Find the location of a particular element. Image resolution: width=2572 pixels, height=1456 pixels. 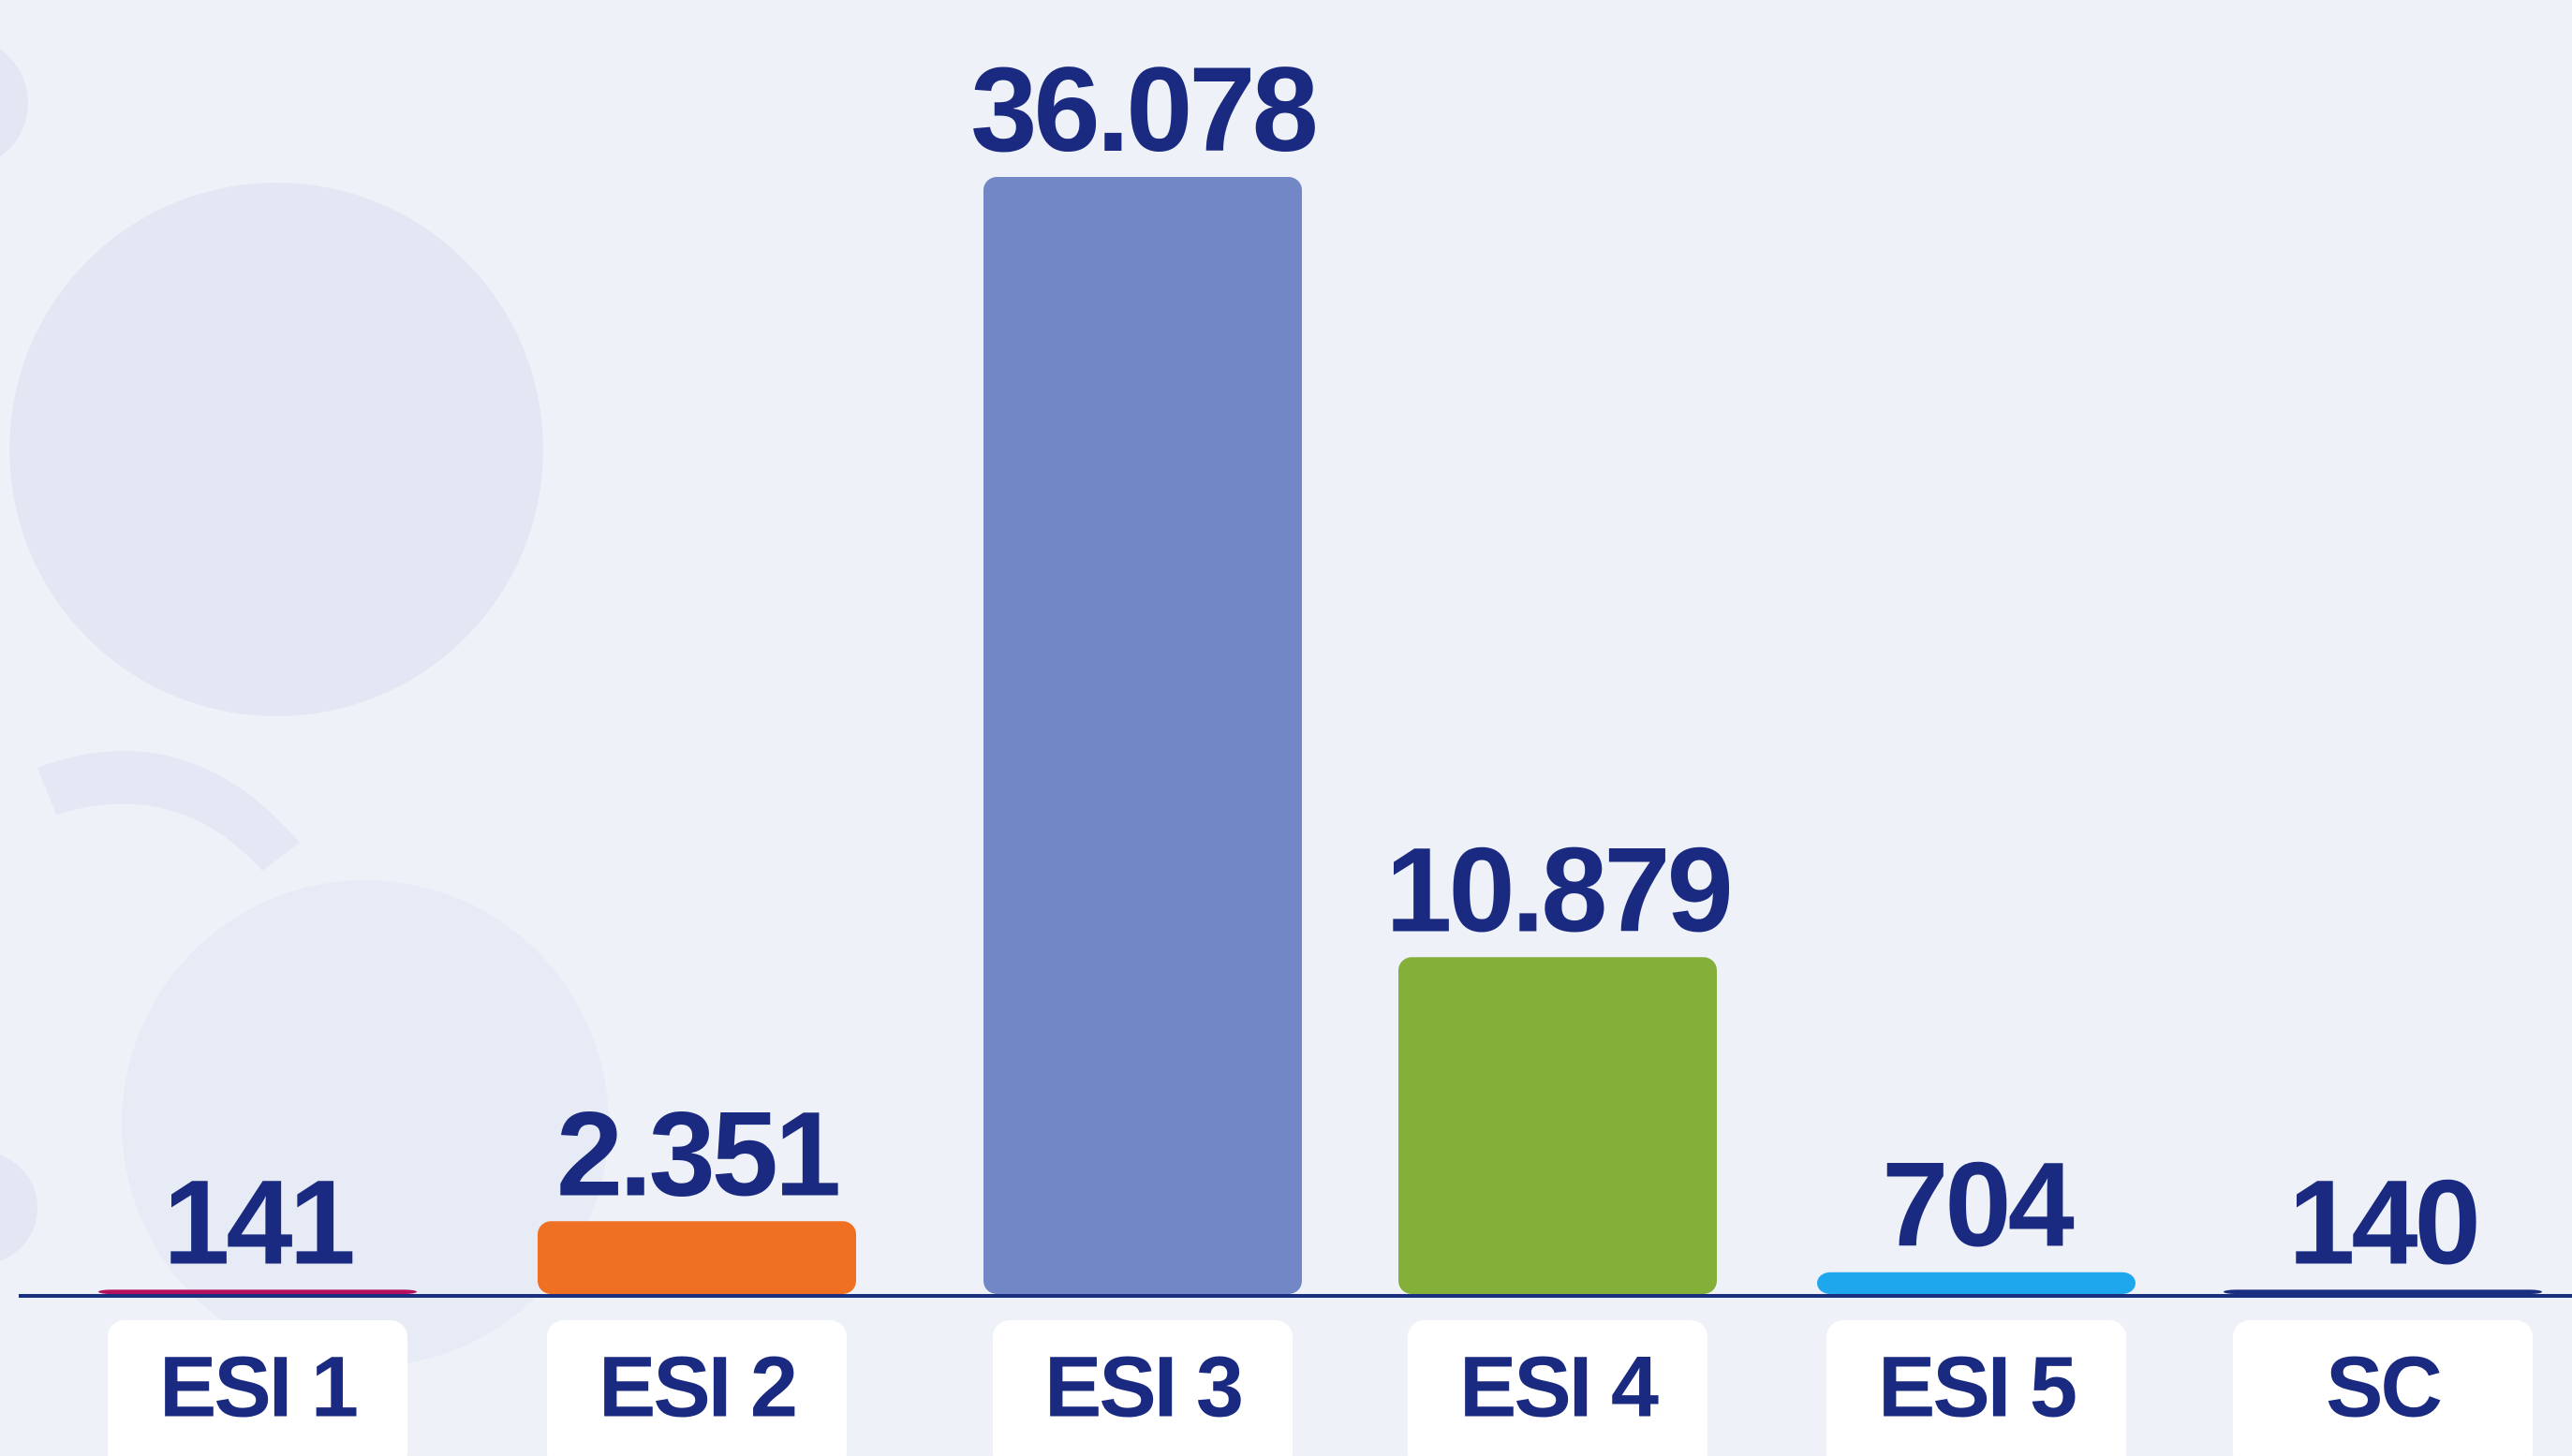

x-tick-label: ESI 2 is located at coordinates (697, 1386).